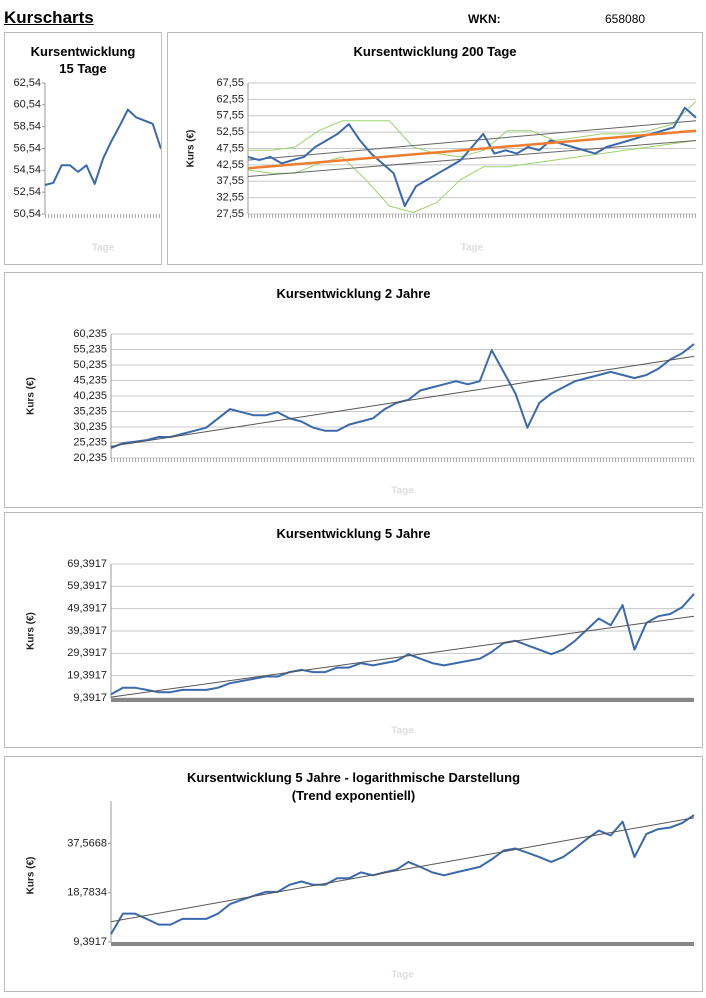  I want to click on y-tick-label: 67,55, so click(230, 83).